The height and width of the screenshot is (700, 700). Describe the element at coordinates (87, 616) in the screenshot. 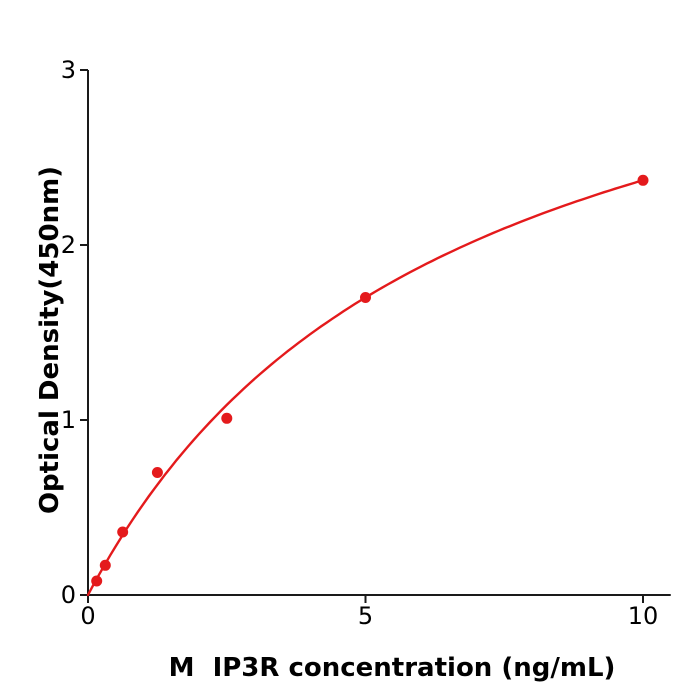

I see `x-tick-label: 0` at that location.